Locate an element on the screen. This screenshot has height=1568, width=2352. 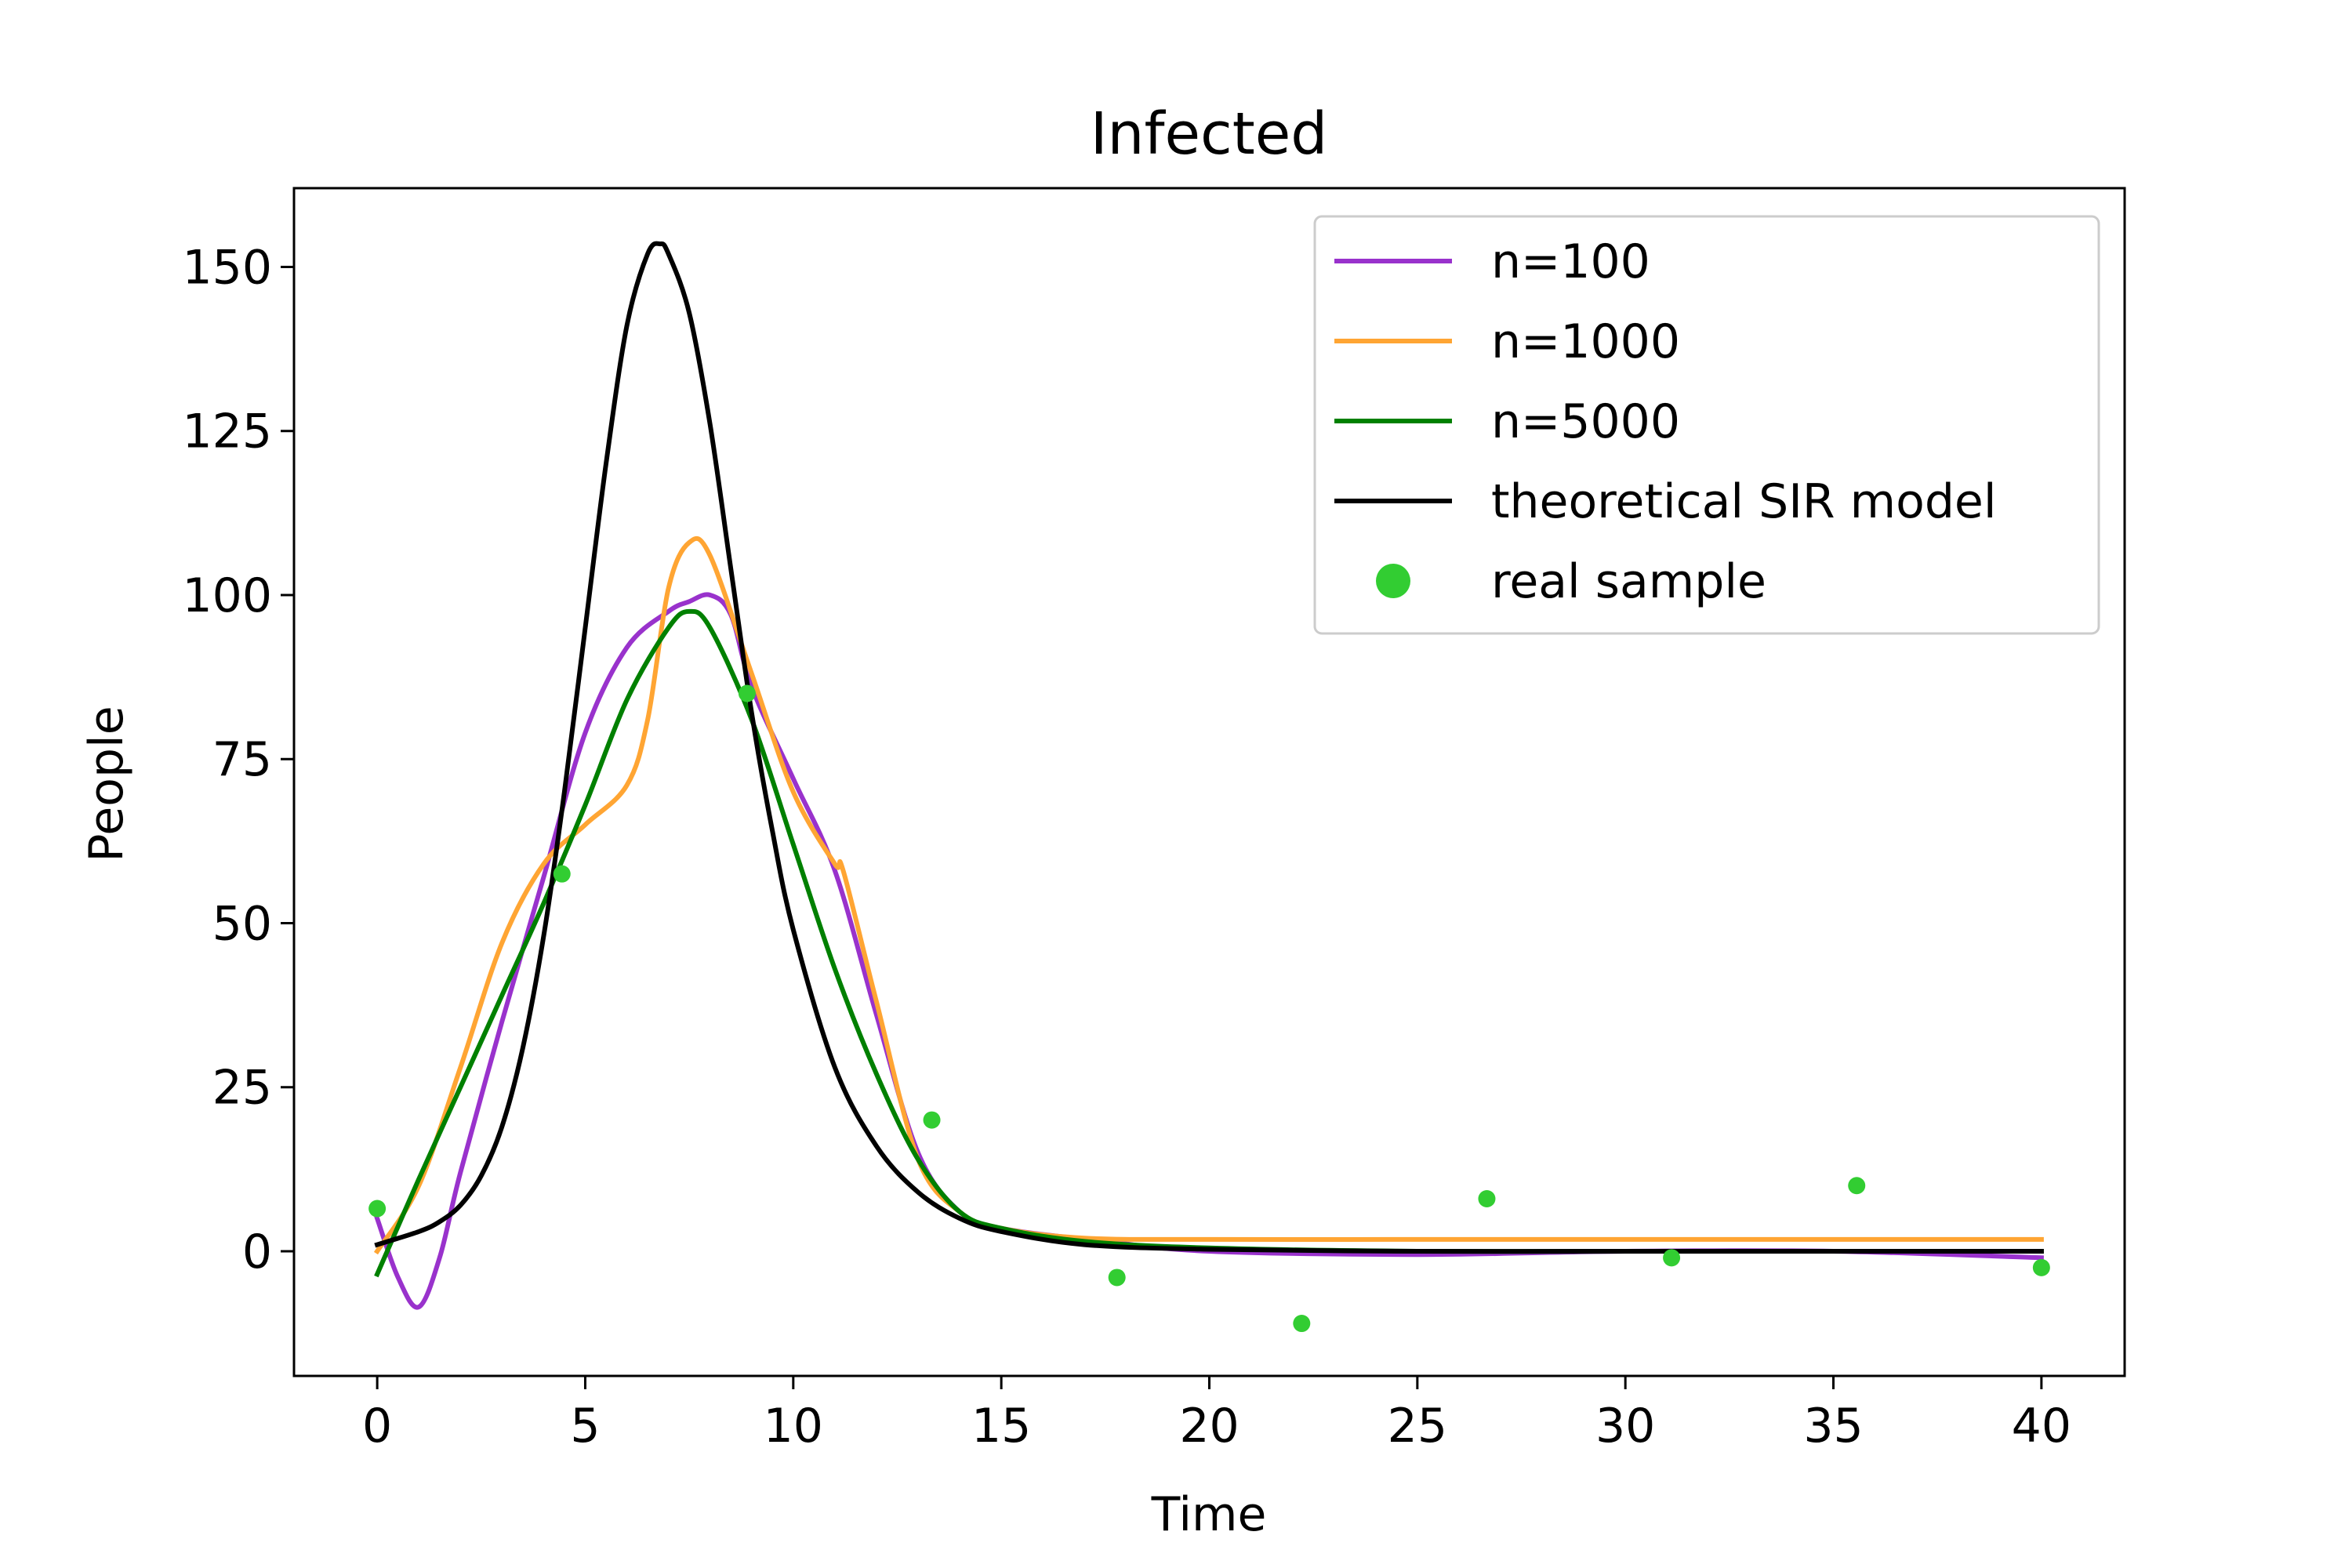
y-tick-label: 150 is located at coordinates (227, 267).